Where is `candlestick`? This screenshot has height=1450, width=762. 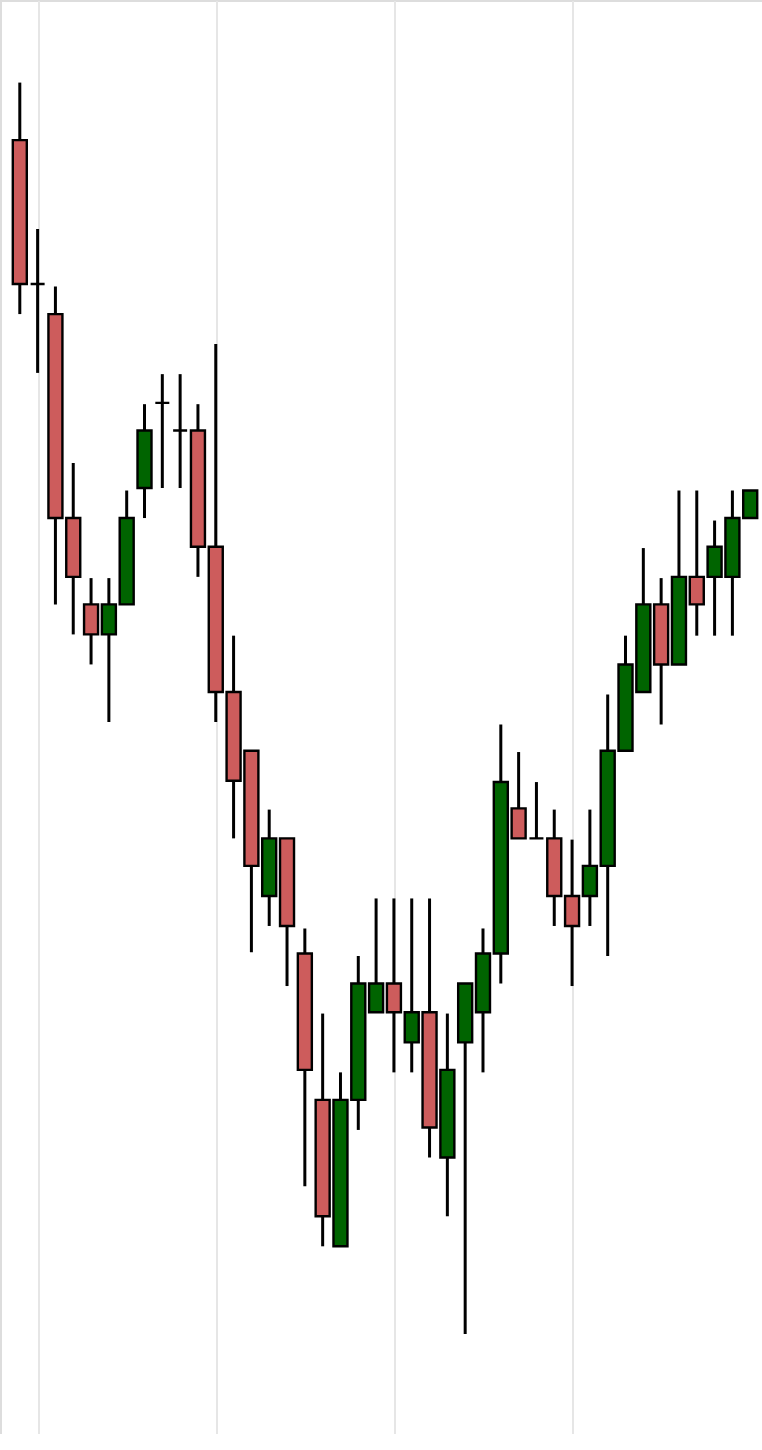
candlestick is located at coordinates (162, 431).